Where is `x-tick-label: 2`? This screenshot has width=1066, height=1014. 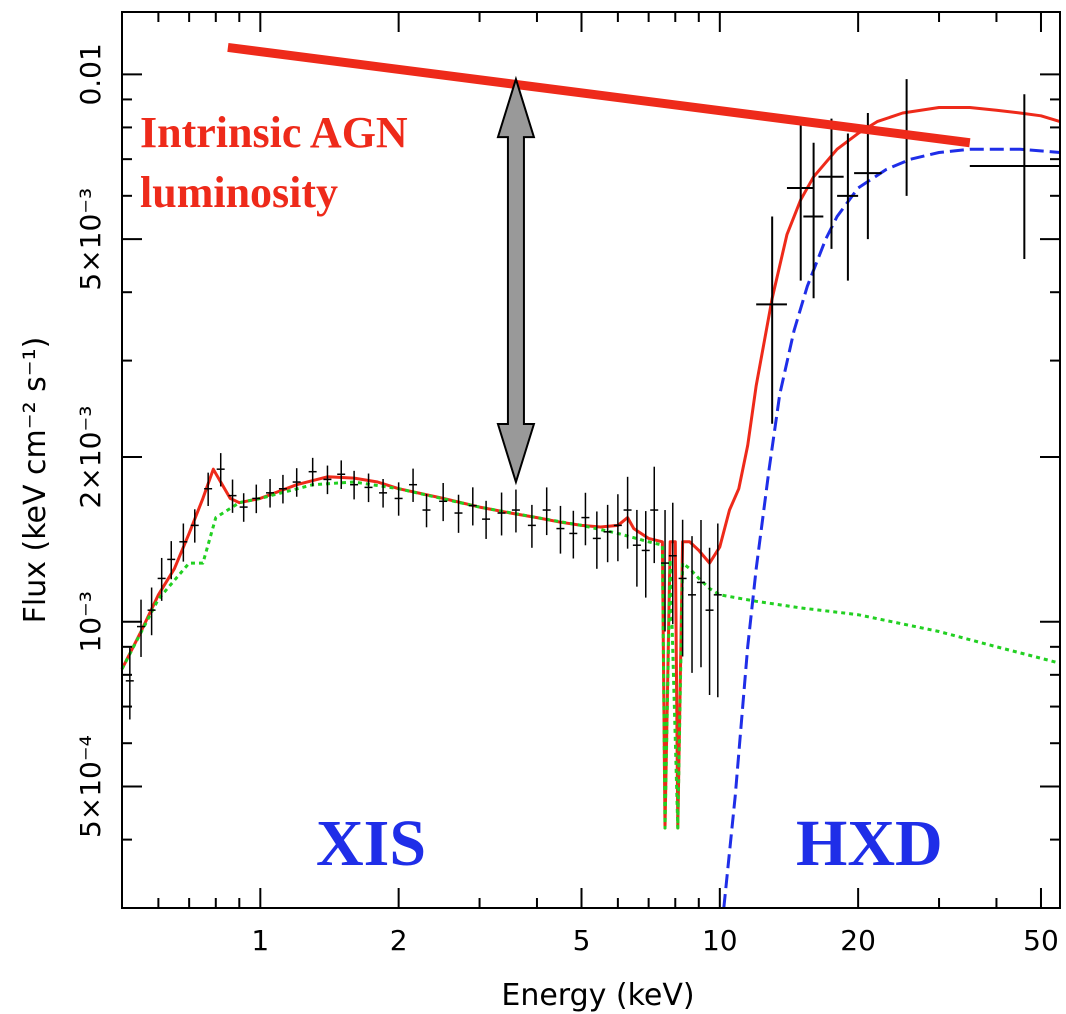
x-tick-label: 2 is located at coordinates (399, 940).